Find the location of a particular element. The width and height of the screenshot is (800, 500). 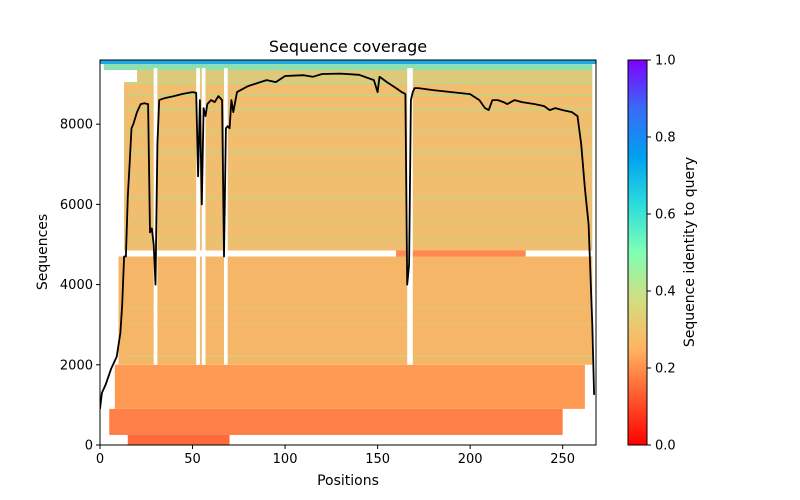

y-tick-label: 6000 is located at coordinates (76, 205).